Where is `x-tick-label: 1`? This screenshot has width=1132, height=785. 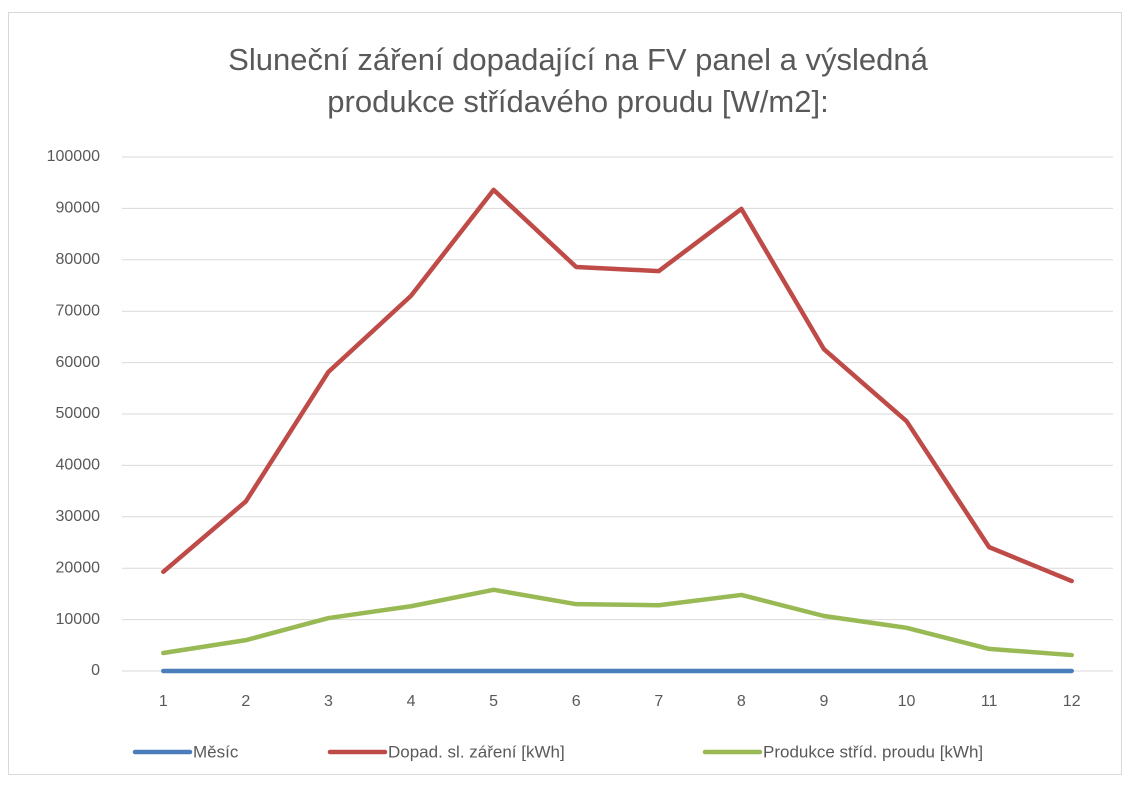 x-tick-label: 1 is located at coordinates (163, 701).